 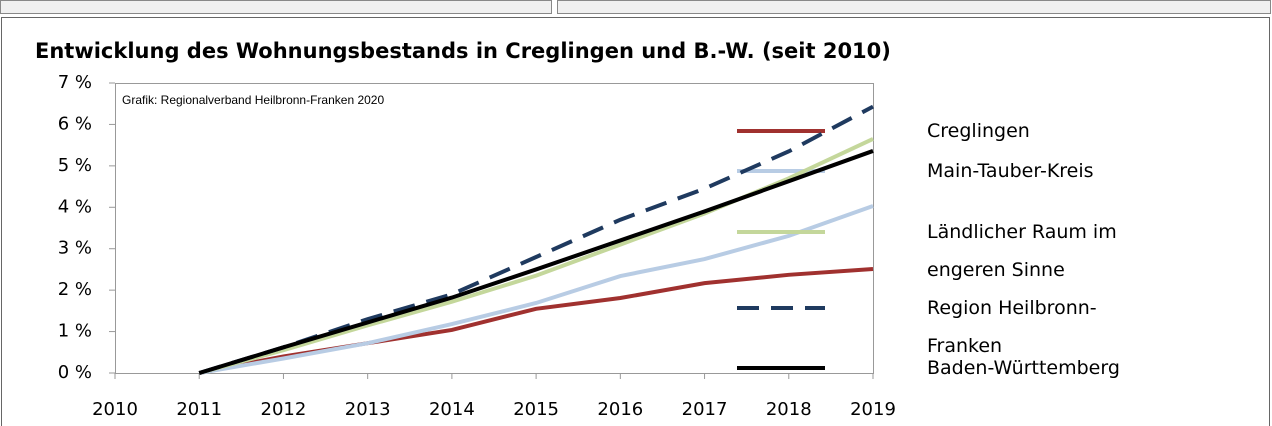 I want to click on legend-label: Baden-Württemberg, so click(x=1023, y=368).